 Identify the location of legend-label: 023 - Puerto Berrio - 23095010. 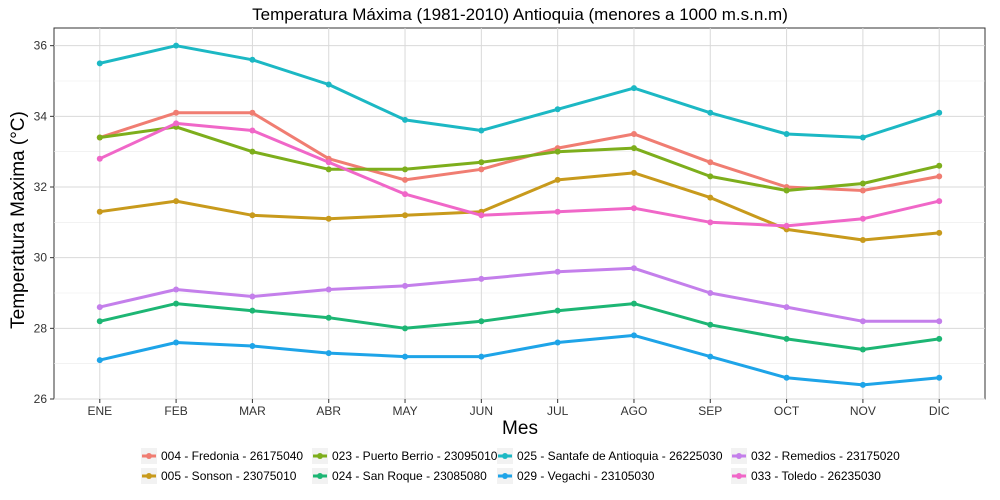
(415, 456).